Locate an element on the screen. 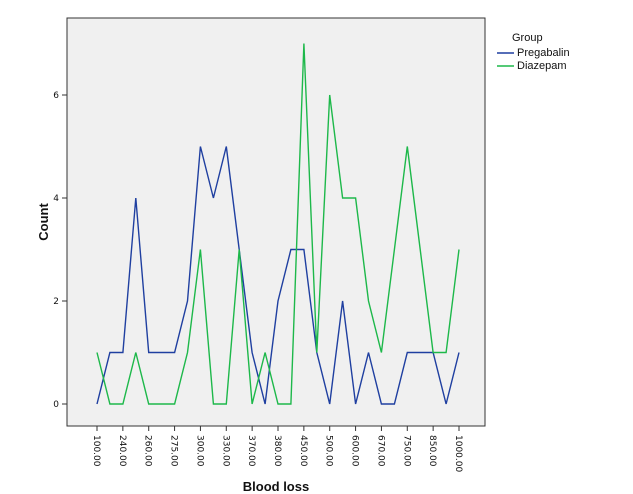 This screenshot has height=494, width=633. x-tick-label: 500.00 is located at coordinates (329, 451).